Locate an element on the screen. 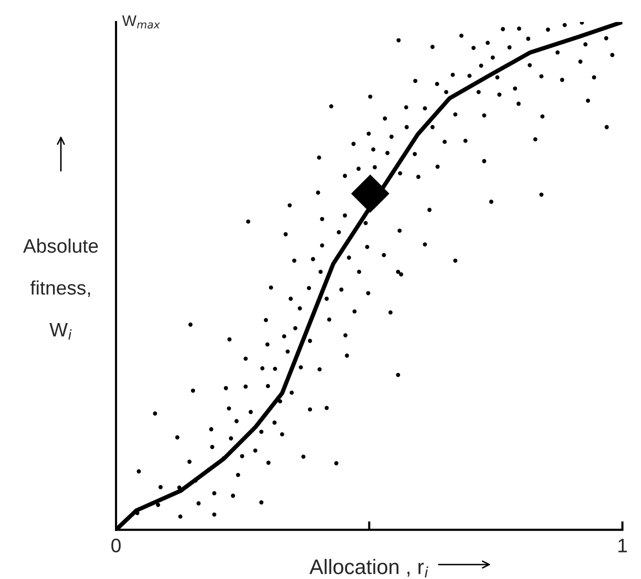 The width and height of the screenshot is (641, 579). x-axis-title: Allocation , r$_{i}$ is located at coordinates (368, 568).